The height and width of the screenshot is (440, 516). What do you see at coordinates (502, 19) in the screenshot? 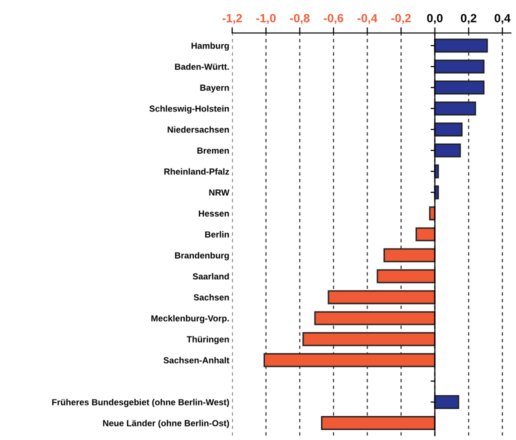
I see `x-tick-label: 0,4` at bounding box center [502, 19].